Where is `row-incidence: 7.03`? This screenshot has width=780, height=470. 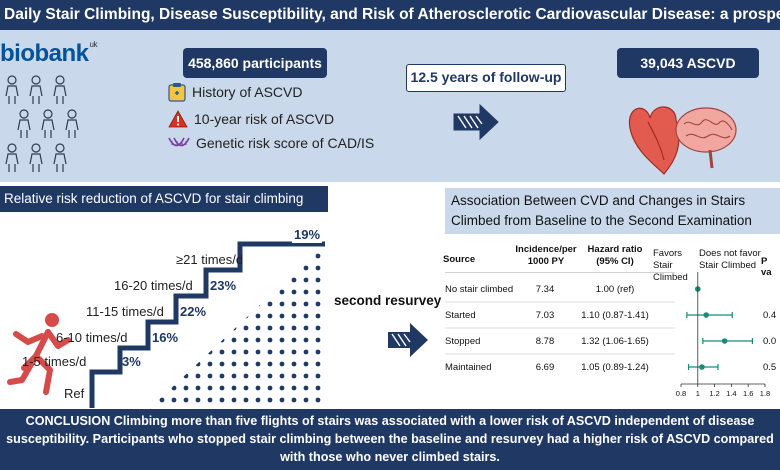
row-incidence: 7.03 is located at coordinates (545, 315).